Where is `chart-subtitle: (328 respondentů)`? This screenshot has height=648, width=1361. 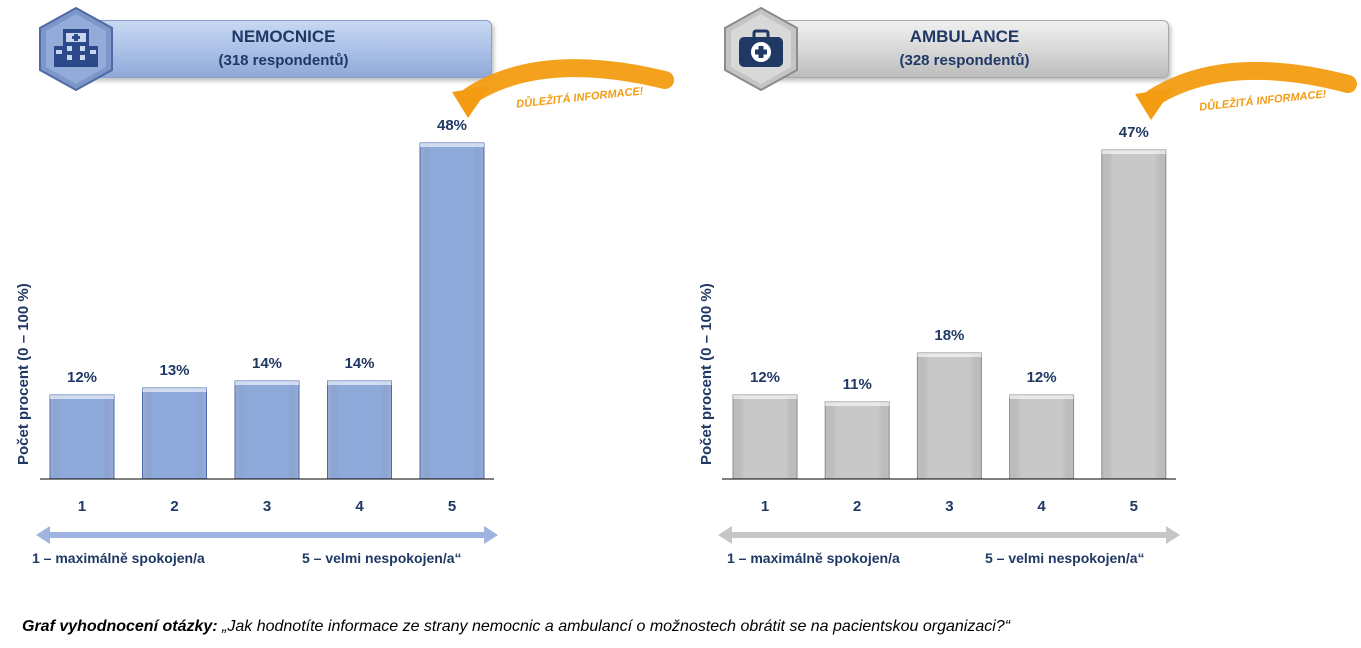 chart-subtitle: (328 respondentů) is located at coordinates (964, 60).